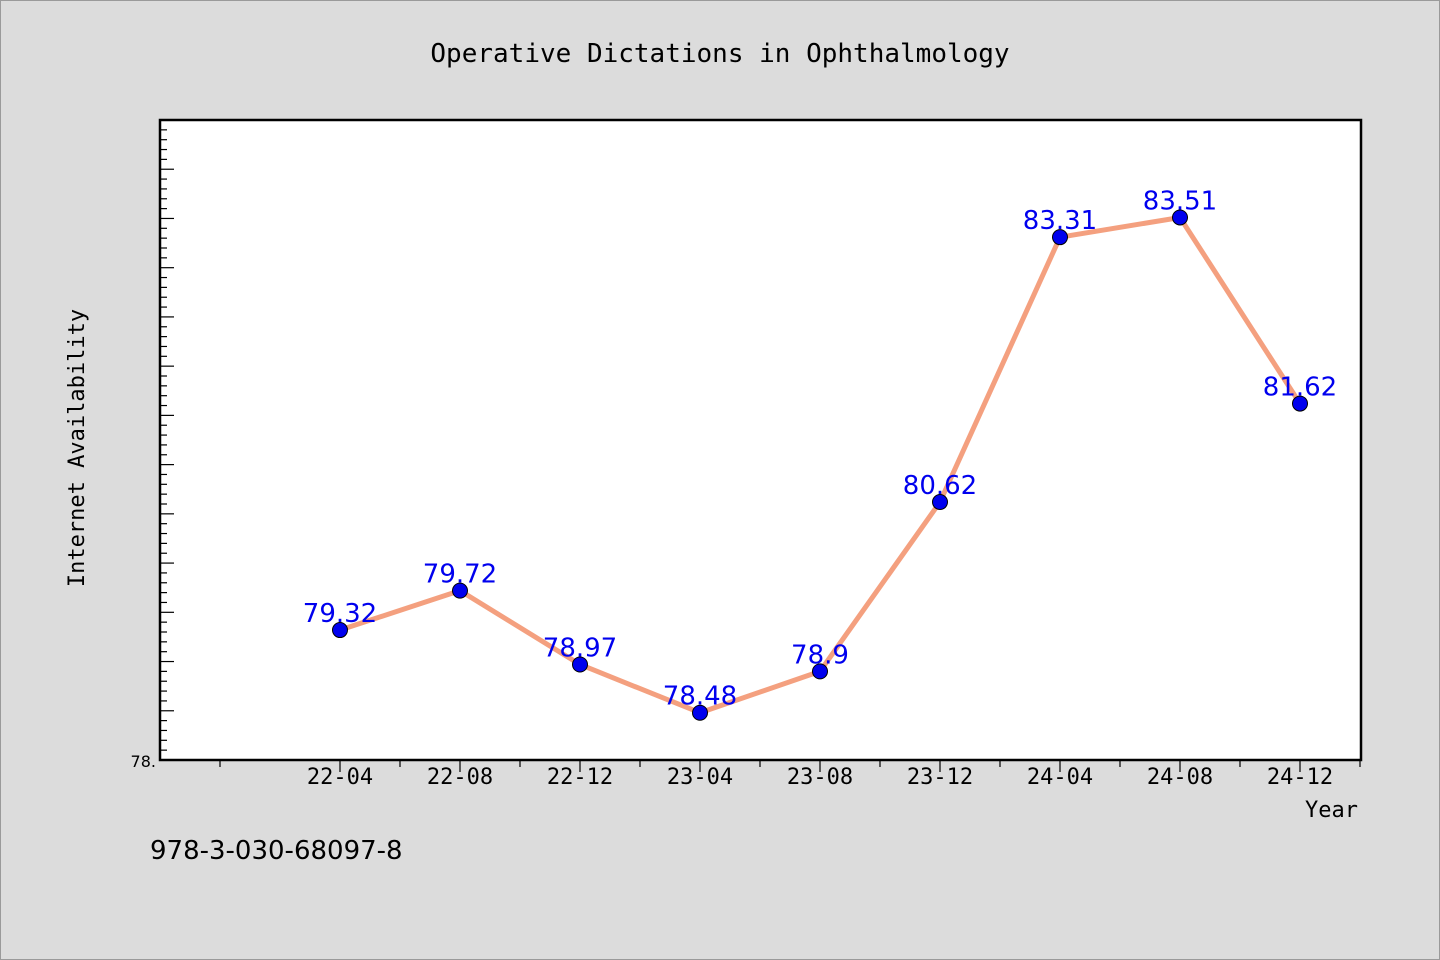 This screenshot has width=1440, height=960. I want to click on data-label: 78.48, so click(700, 697).